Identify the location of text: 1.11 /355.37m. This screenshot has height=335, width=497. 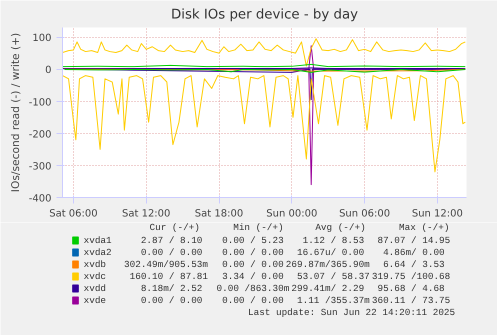
(333, 300).